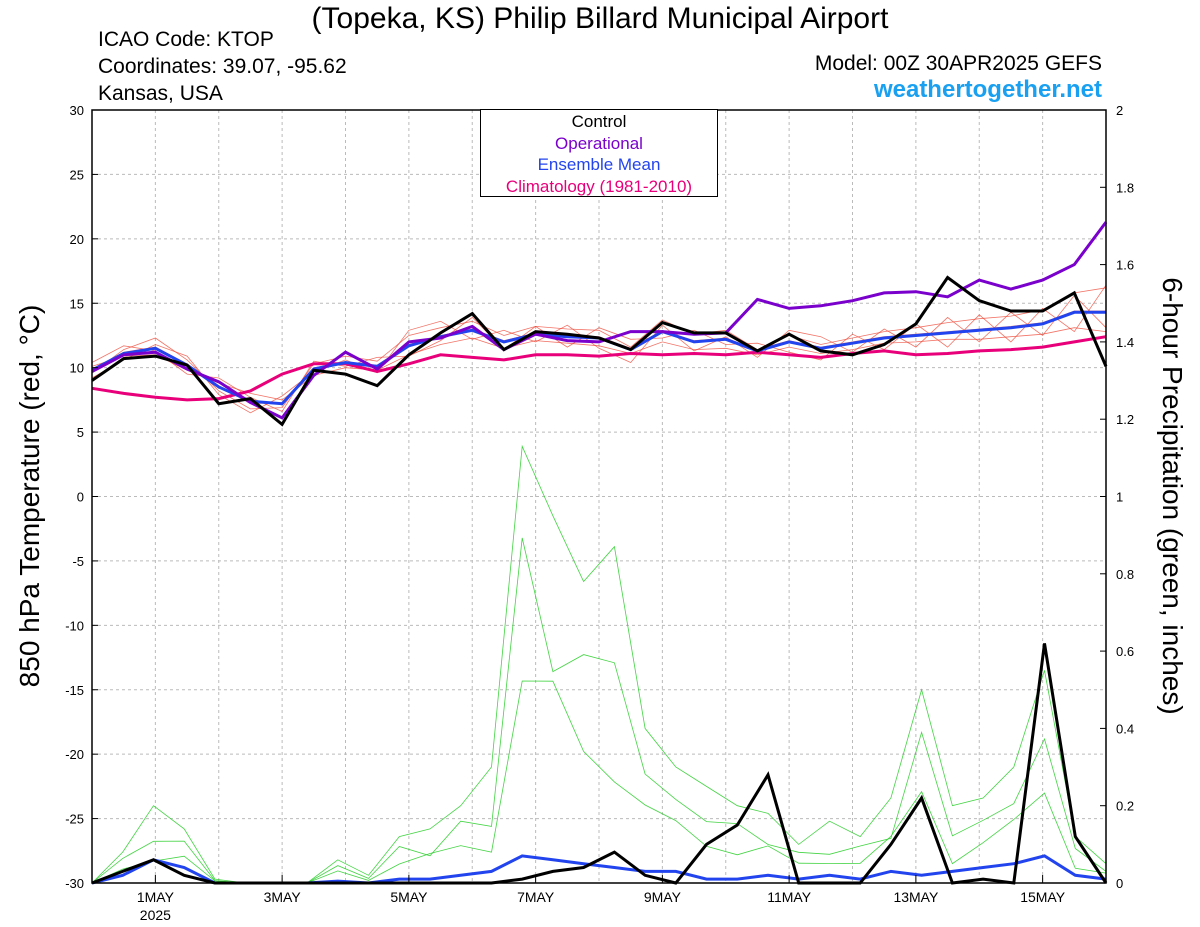  I want to click on legend-ensemble-mean: Ensemble Mean, so click(599, 164).